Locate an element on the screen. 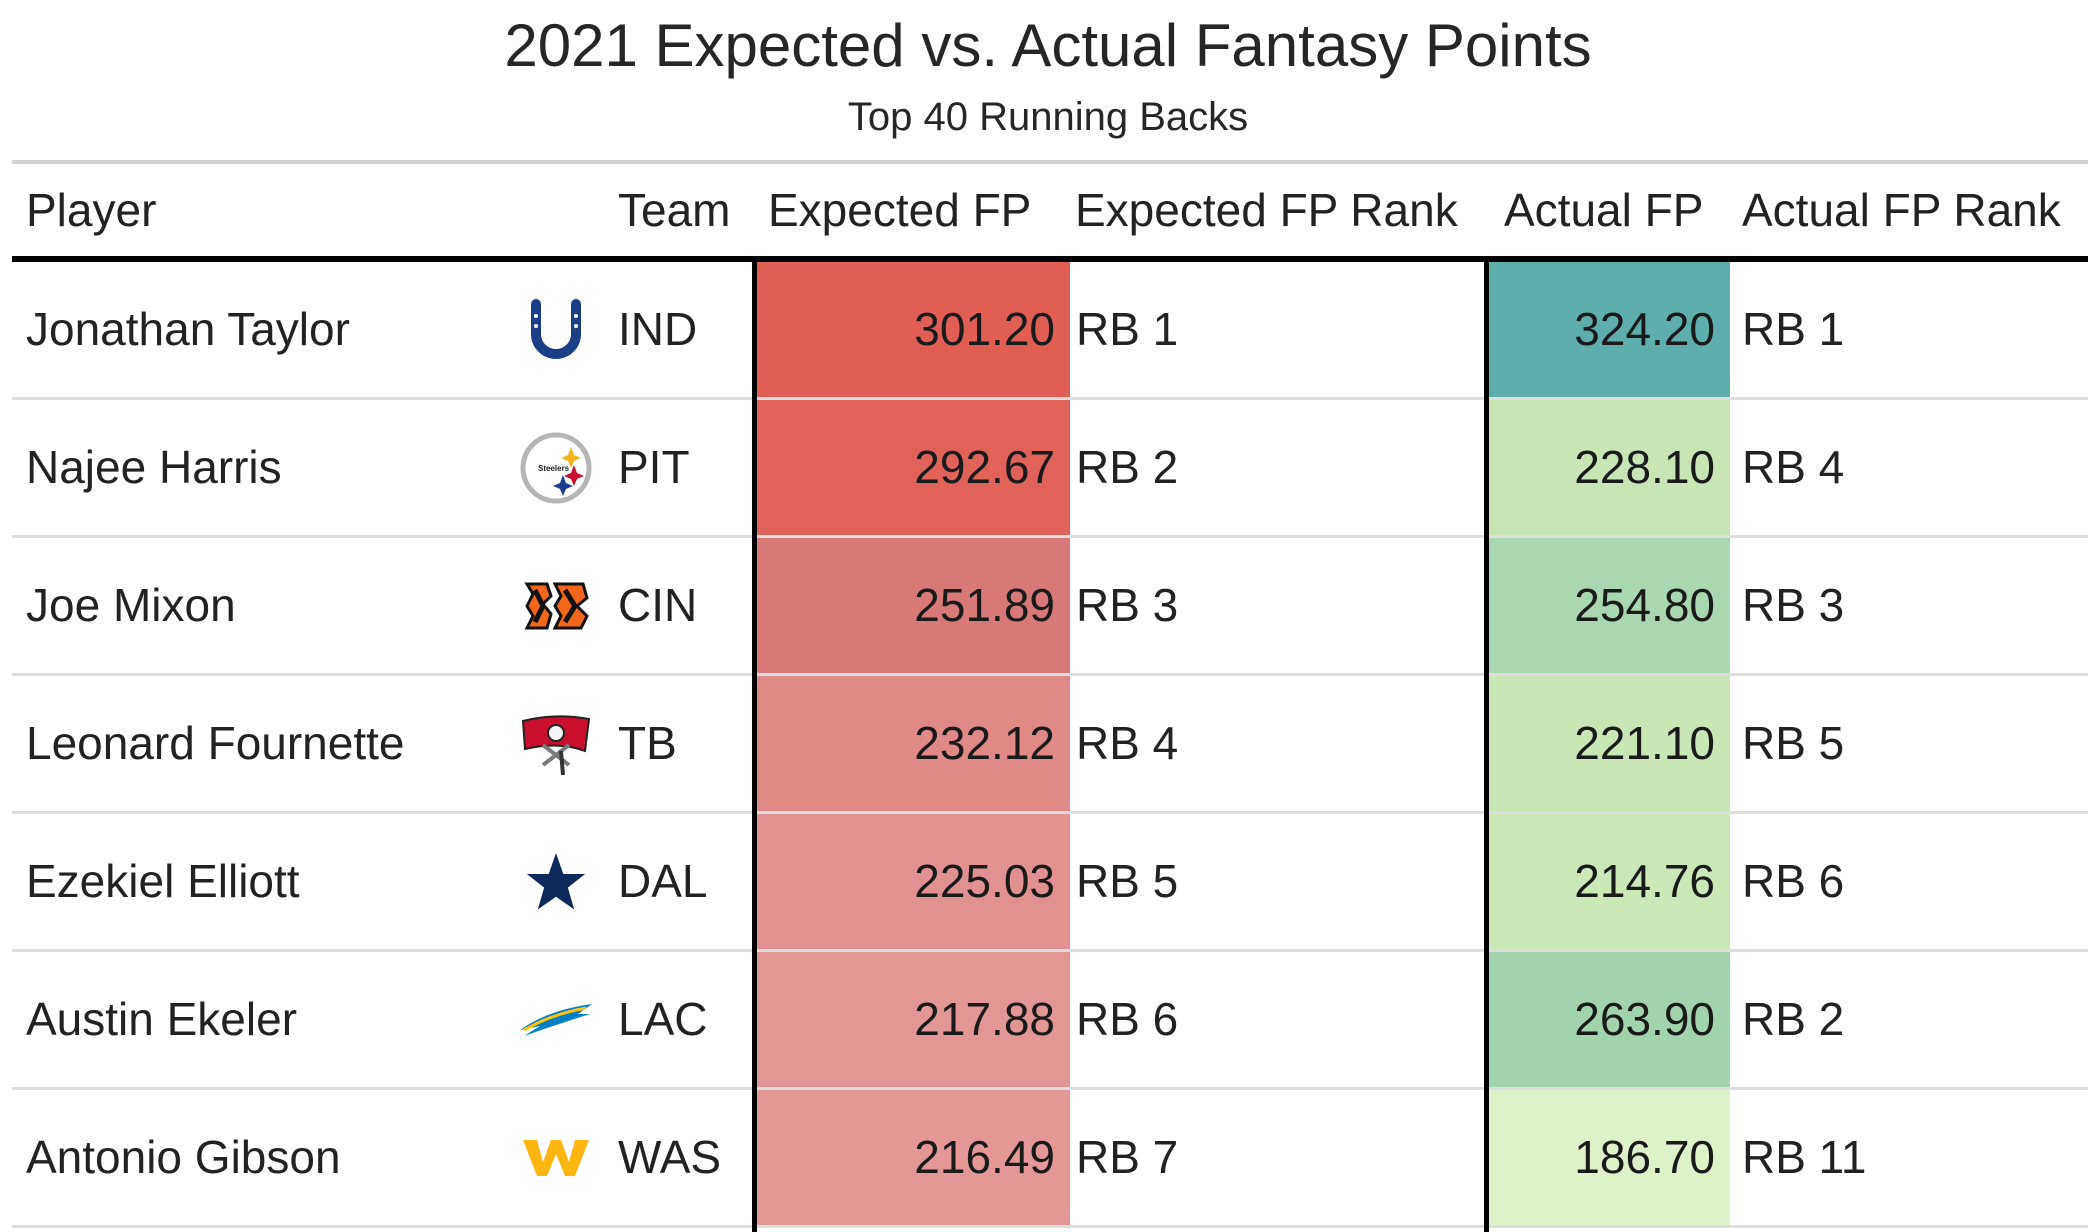 The image size is (2096, 1232). expected-fp-rank: RB 3 is located at coordinates (1127, 605).